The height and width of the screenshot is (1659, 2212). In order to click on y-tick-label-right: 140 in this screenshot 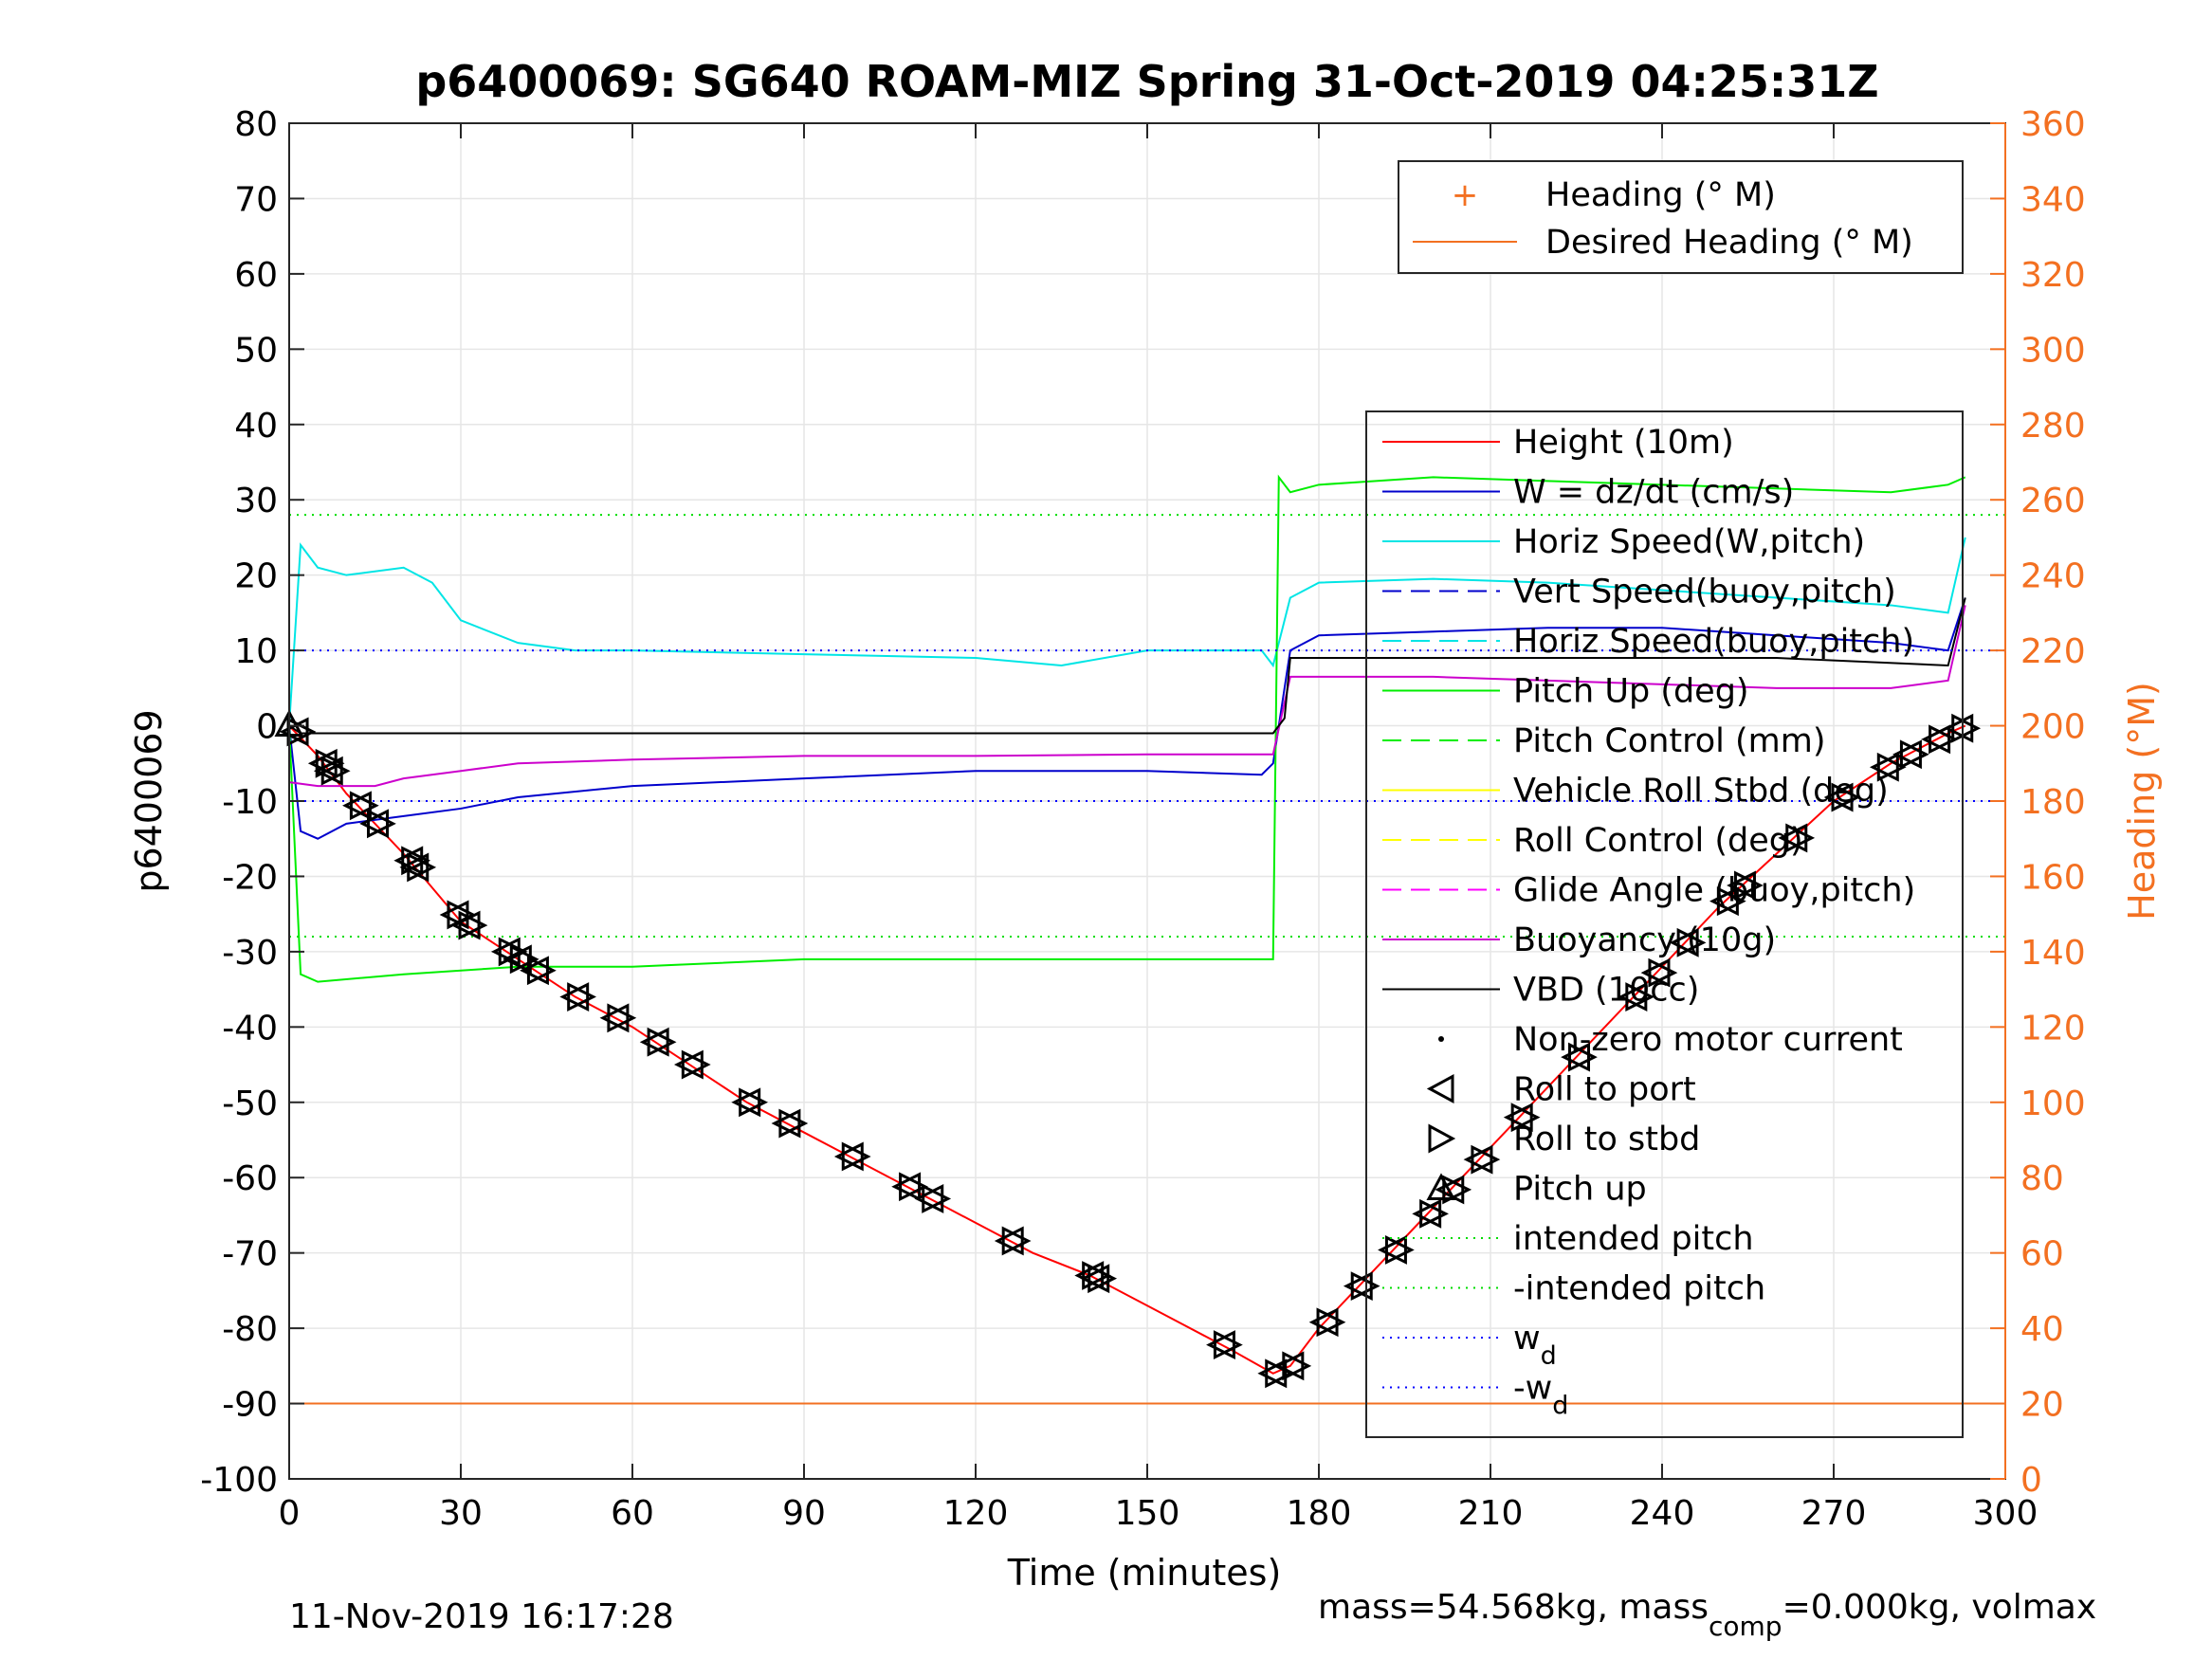, I will do `click(2053, 953)`.